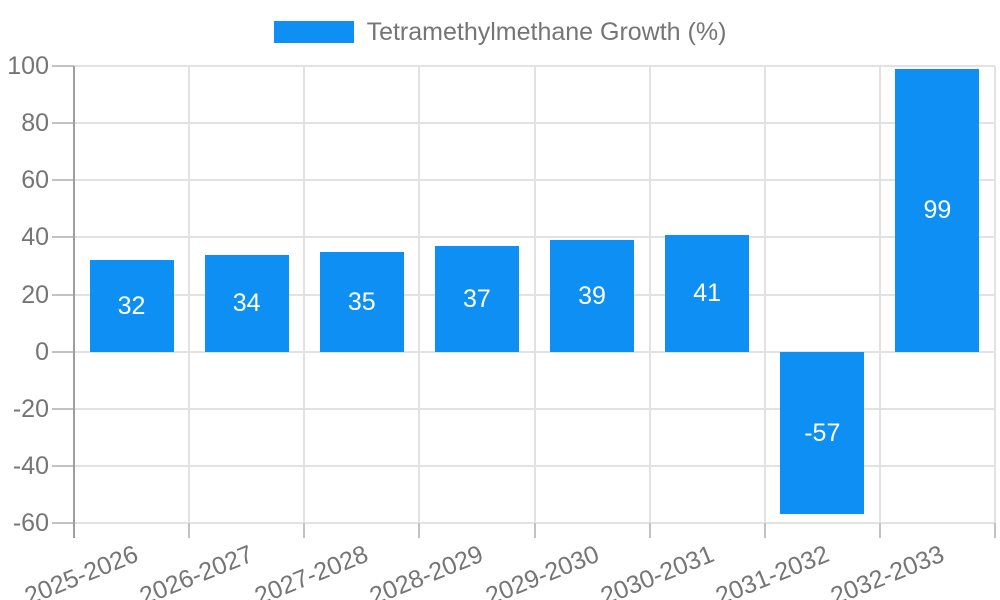 This screenshot has width=1000, height=600. I want to click on bar: 32, so click(131, 306).